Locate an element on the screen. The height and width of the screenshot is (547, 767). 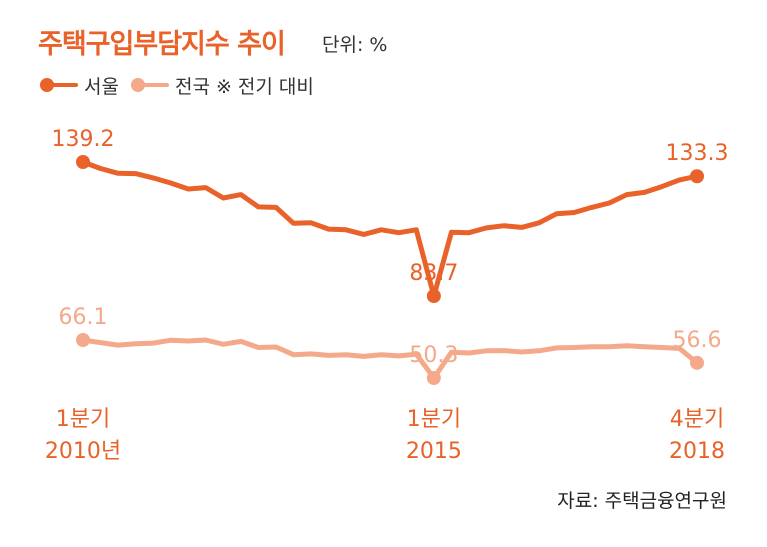
unit-label: 단위: % is located at coordinates (355, 45).